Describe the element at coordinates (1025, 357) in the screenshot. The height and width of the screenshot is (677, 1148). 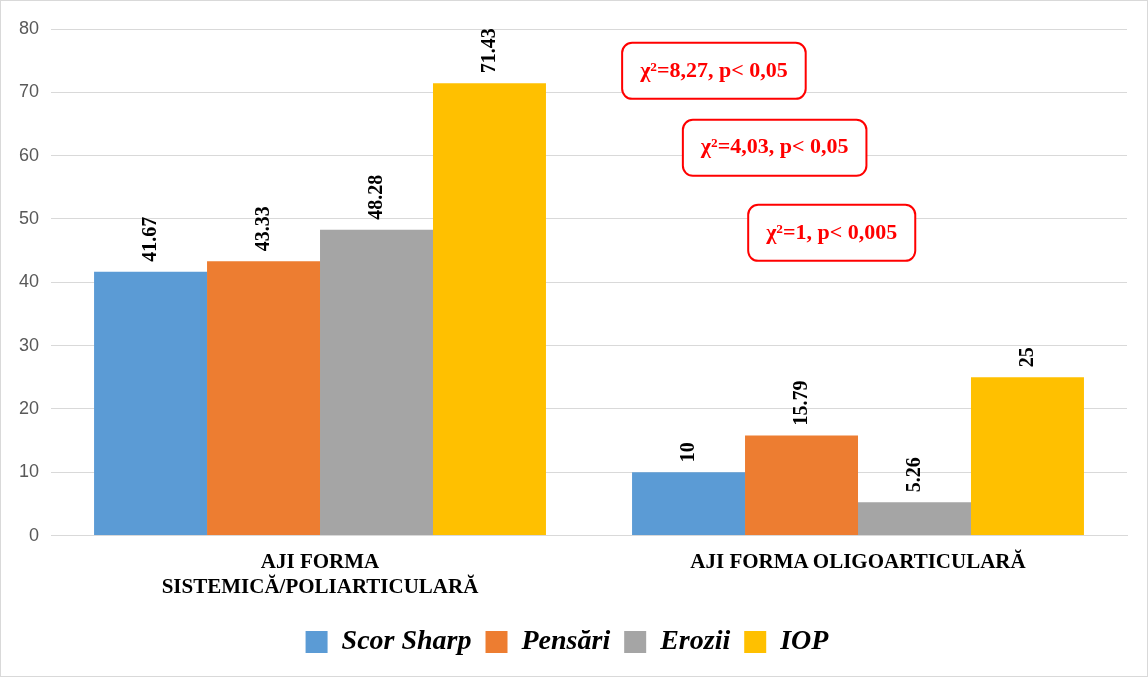
I see `data-label: 25` at that location.